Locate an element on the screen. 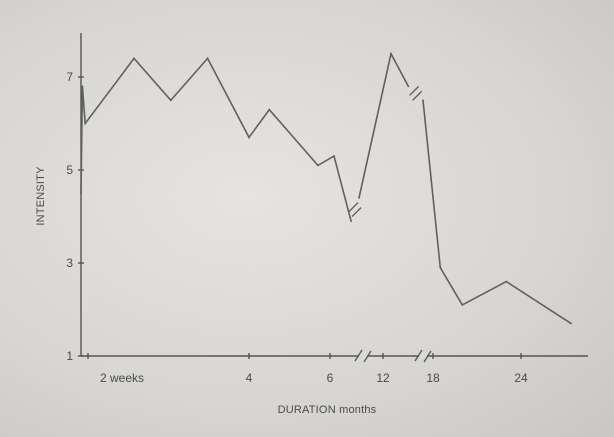 This screenshot has width=614, height=437. x-axis-label: DURATION months is located at coordinates (327, 410).